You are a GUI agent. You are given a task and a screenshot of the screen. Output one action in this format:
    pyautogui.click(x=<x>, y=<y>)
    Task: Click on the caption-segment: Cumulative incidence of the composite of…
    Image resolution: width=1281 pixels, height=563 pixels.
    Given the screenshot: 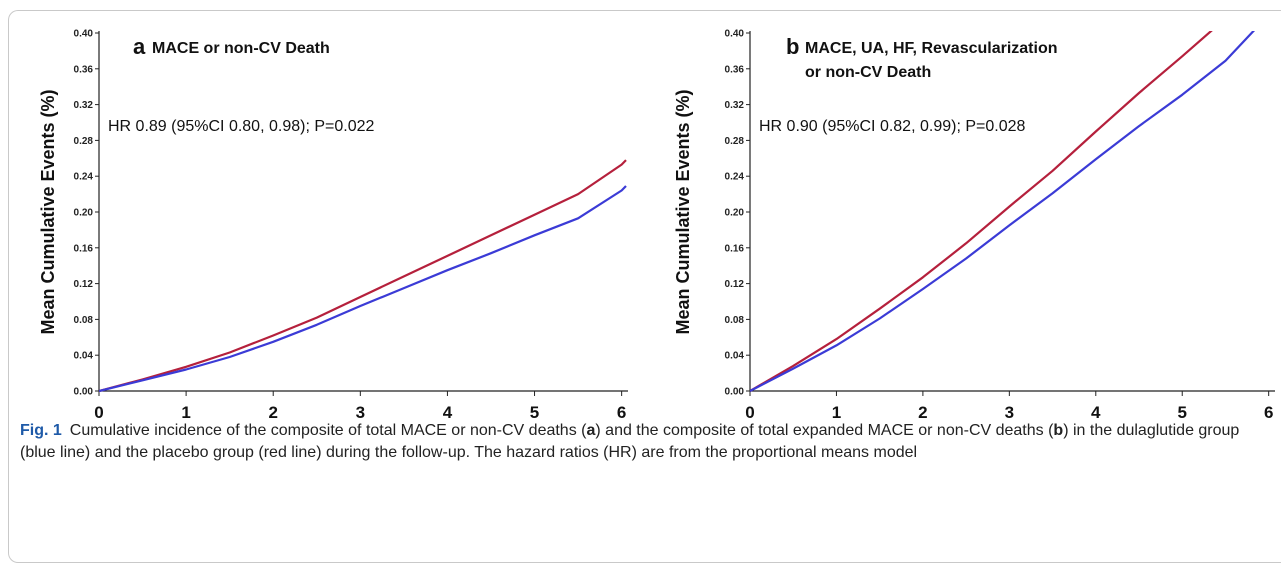 What is the action you would take?
    pyautogui.click(x=328, y=430)
    